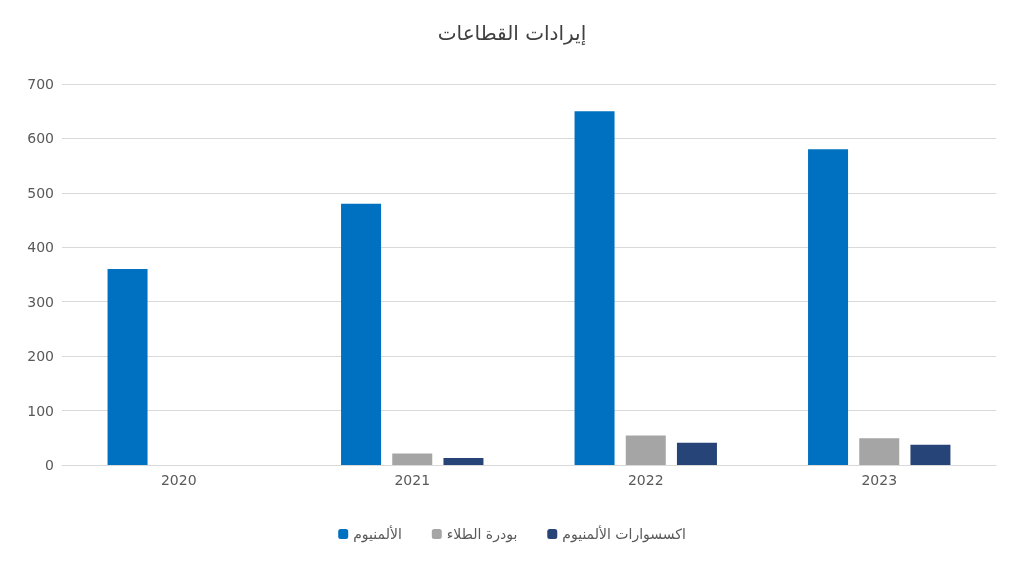 Image resolution: width=1024 pixels, height=571 pixels. I want to click on legend-label: الألمنيوم, so click(377, 534).